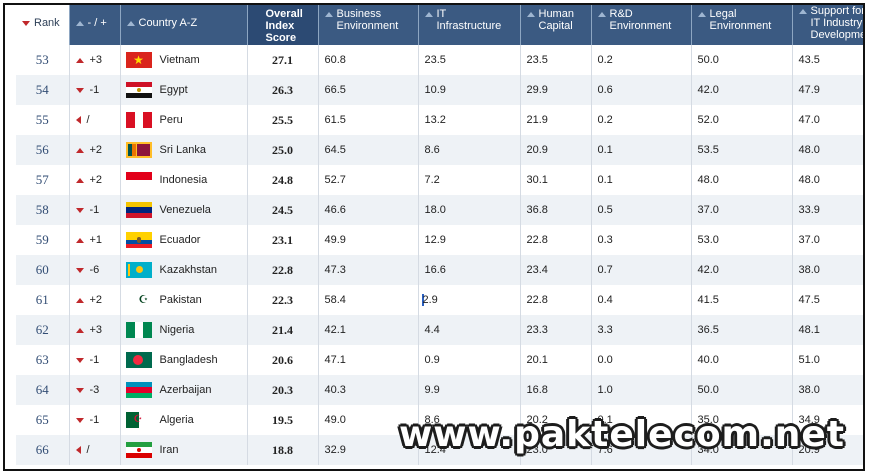  I want to click on rank-value: 56, so click(42, 149).